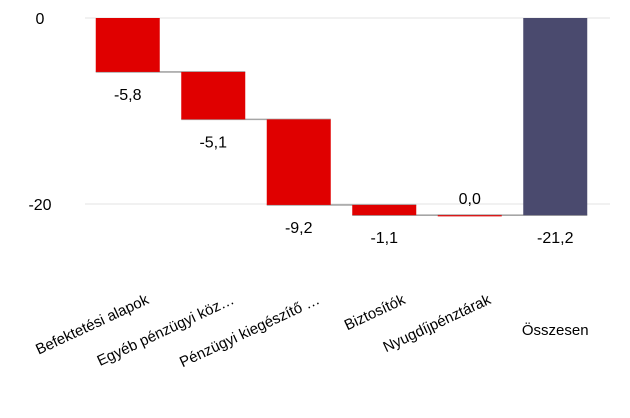 The height and width of the screenshot is (418, 630). Describe the element at coordinates (470, 199) in the screenshot. I see `data-label: 0,0` at that location.